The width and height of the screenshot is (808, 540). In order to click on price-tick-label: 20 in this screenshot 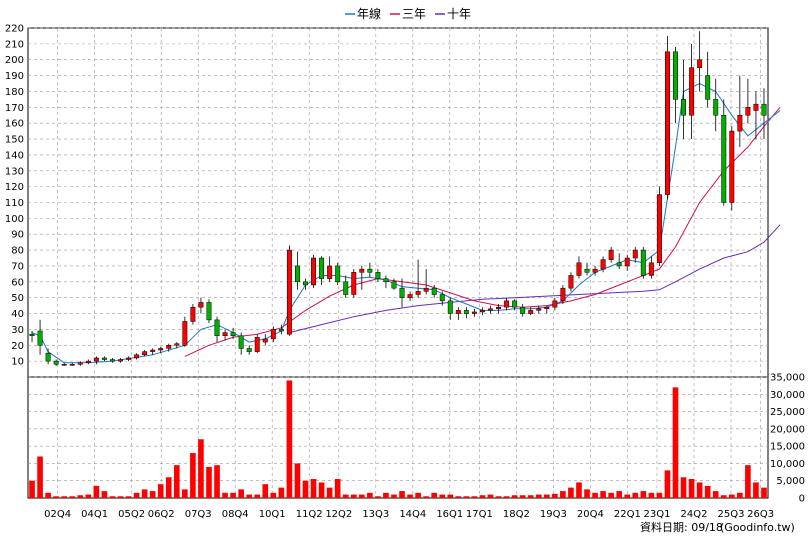, I will do `click(17, 346)`.